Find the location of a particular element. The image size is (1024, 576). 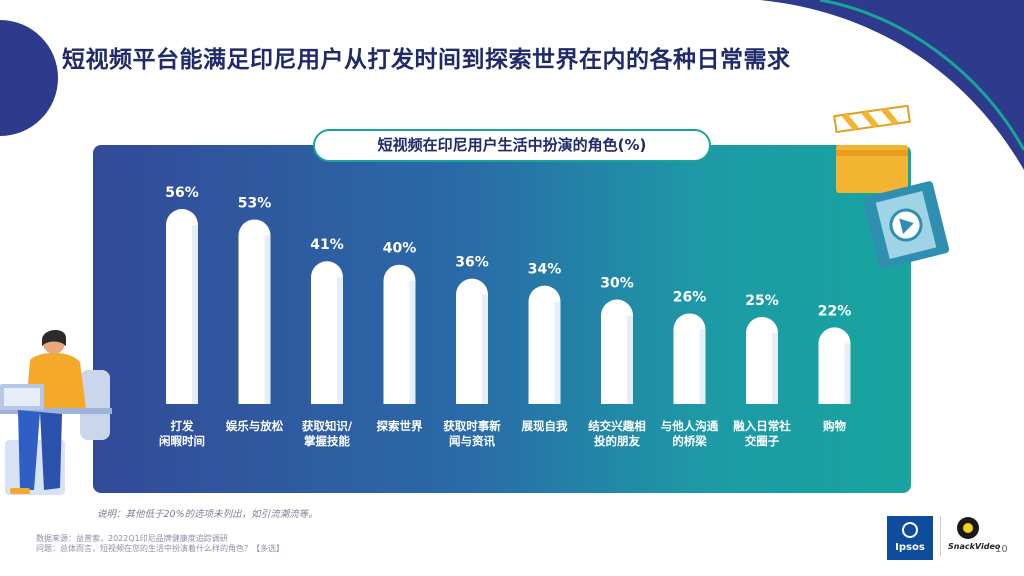

logo-divider is located at coordinates (940, 536).